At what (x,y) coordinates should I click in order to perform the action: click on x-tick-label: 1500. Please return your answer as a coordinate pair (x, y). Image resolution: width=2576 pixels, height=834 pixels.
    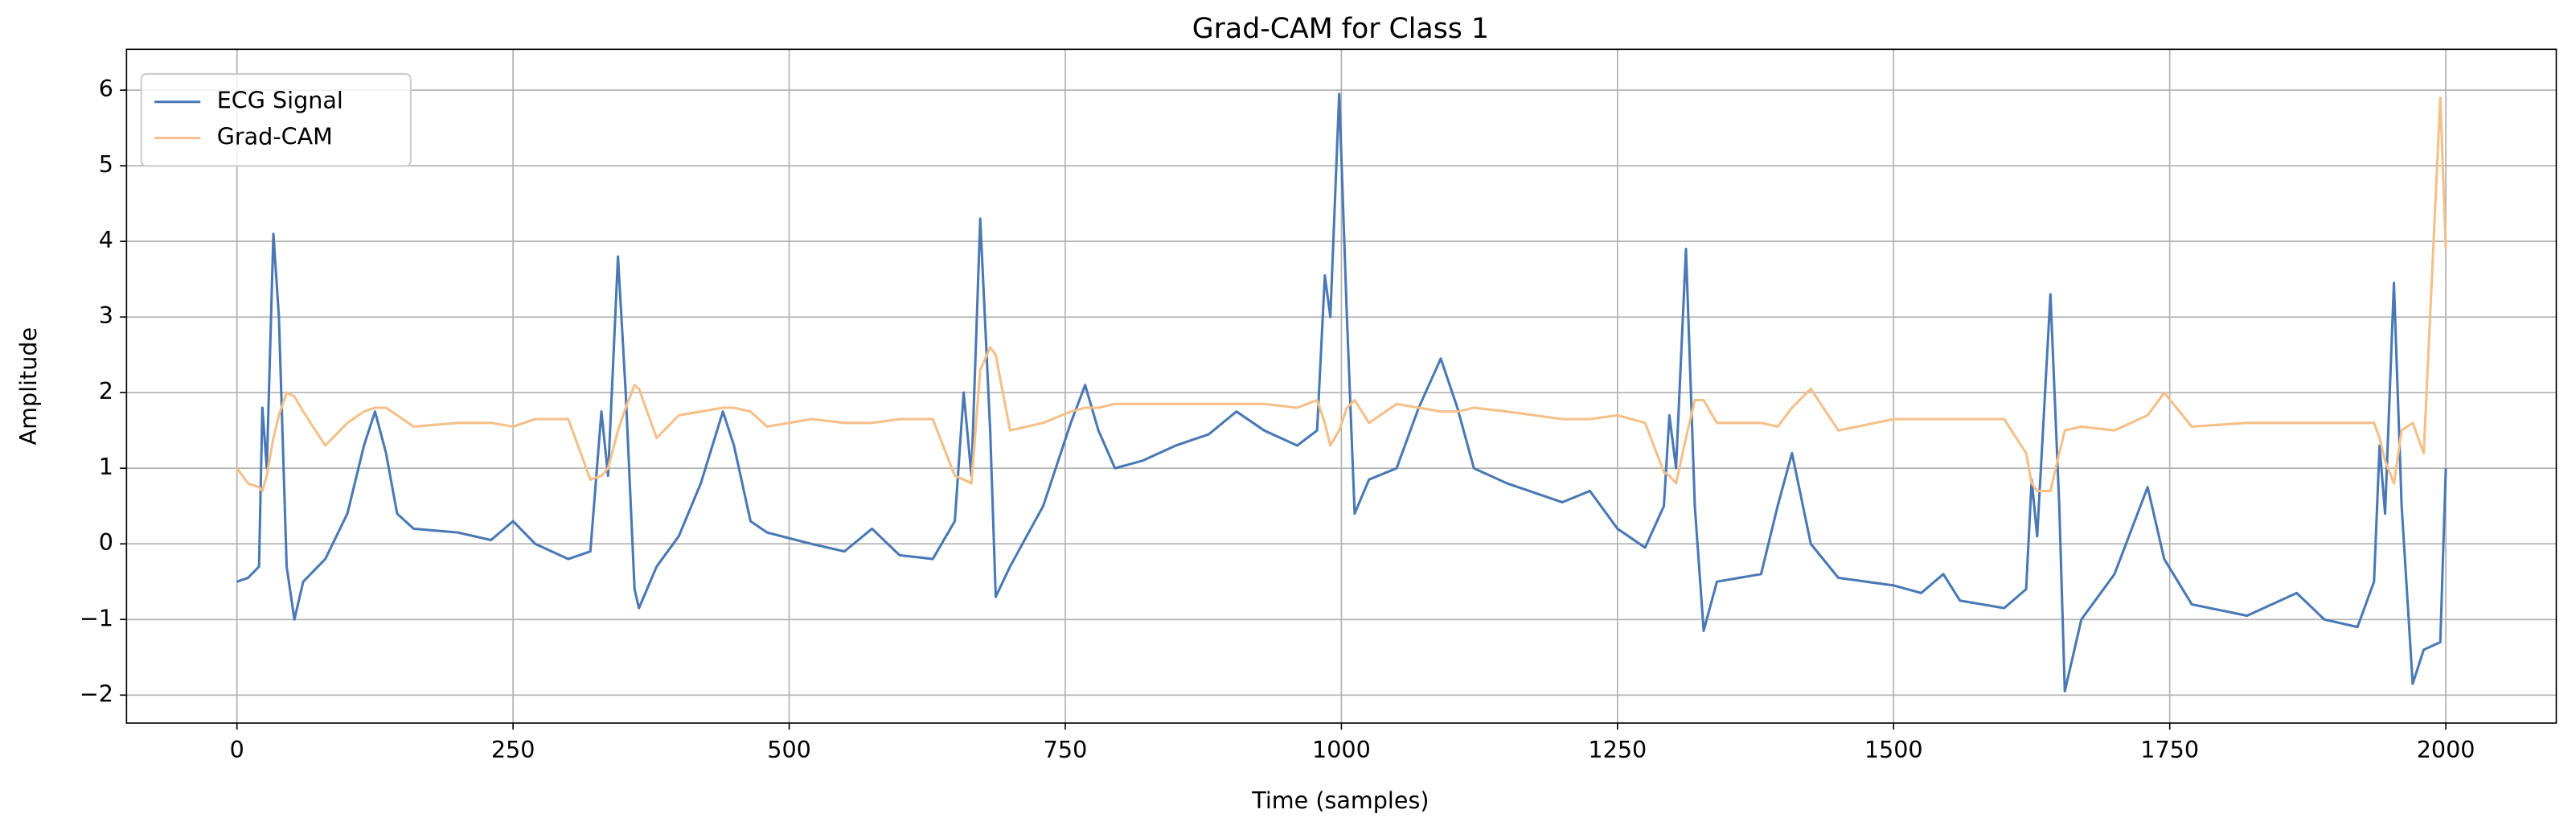
    Looking at the image, I should click on (1894, 749).